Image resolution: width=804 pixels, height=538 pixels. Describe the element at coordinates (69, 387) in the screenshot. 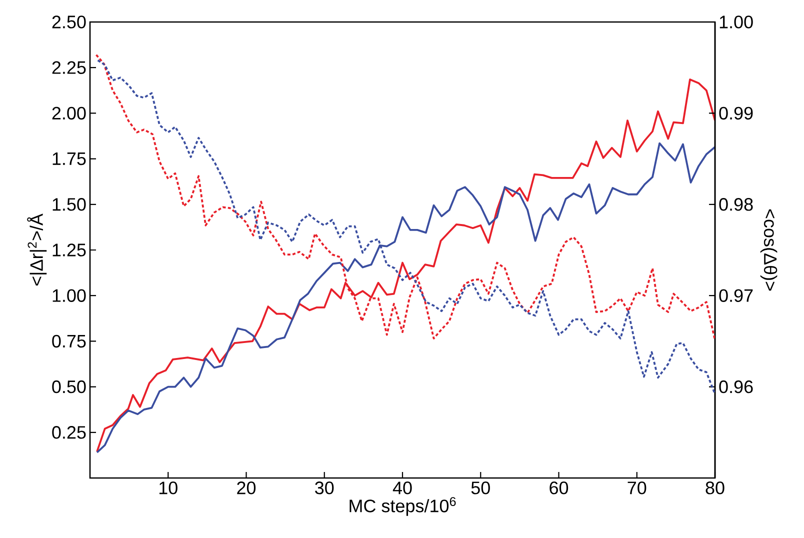

I see `y-tick-label: 0.50` at that location.